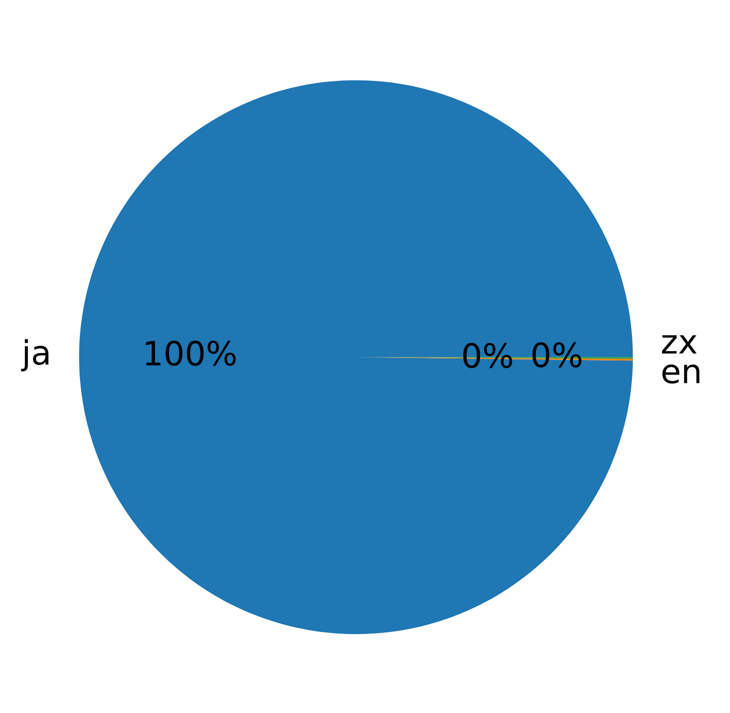 This screenshot has width=730, height=713. I want to click on slice-label: ja, so click(34, 355).